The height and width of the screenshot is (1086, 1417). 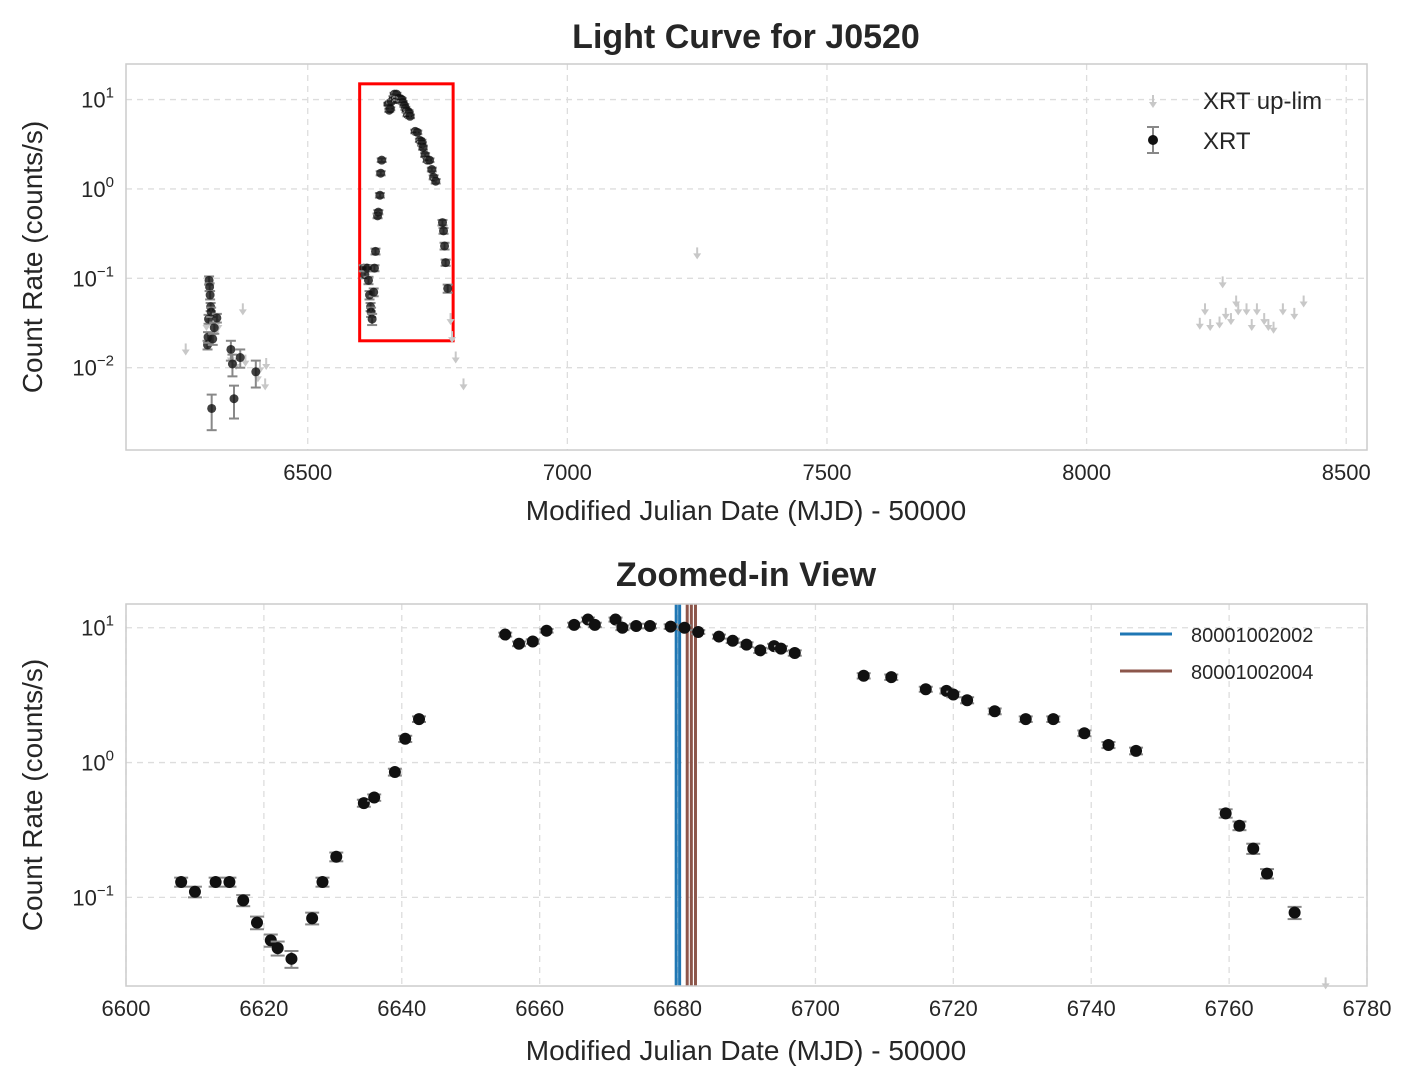 I want to click on x-tick-label: 6600, so click(x=126, y=1008).